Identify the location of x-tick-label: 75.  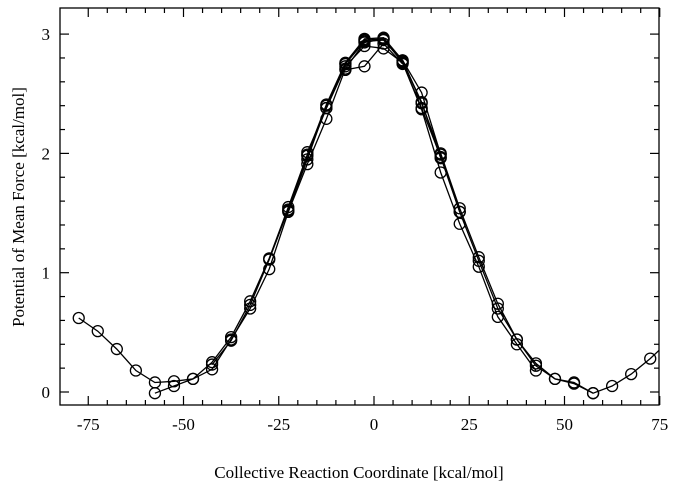
(659, 424).